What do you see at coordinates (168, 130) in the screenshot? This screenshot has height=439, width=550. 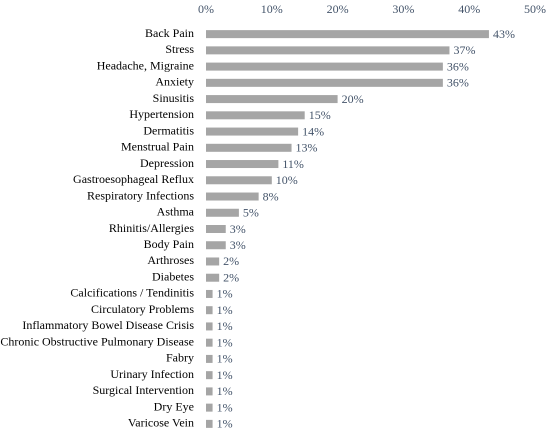 I see `y-tick-label: Dermatitis` at bounding box center [168, 130].